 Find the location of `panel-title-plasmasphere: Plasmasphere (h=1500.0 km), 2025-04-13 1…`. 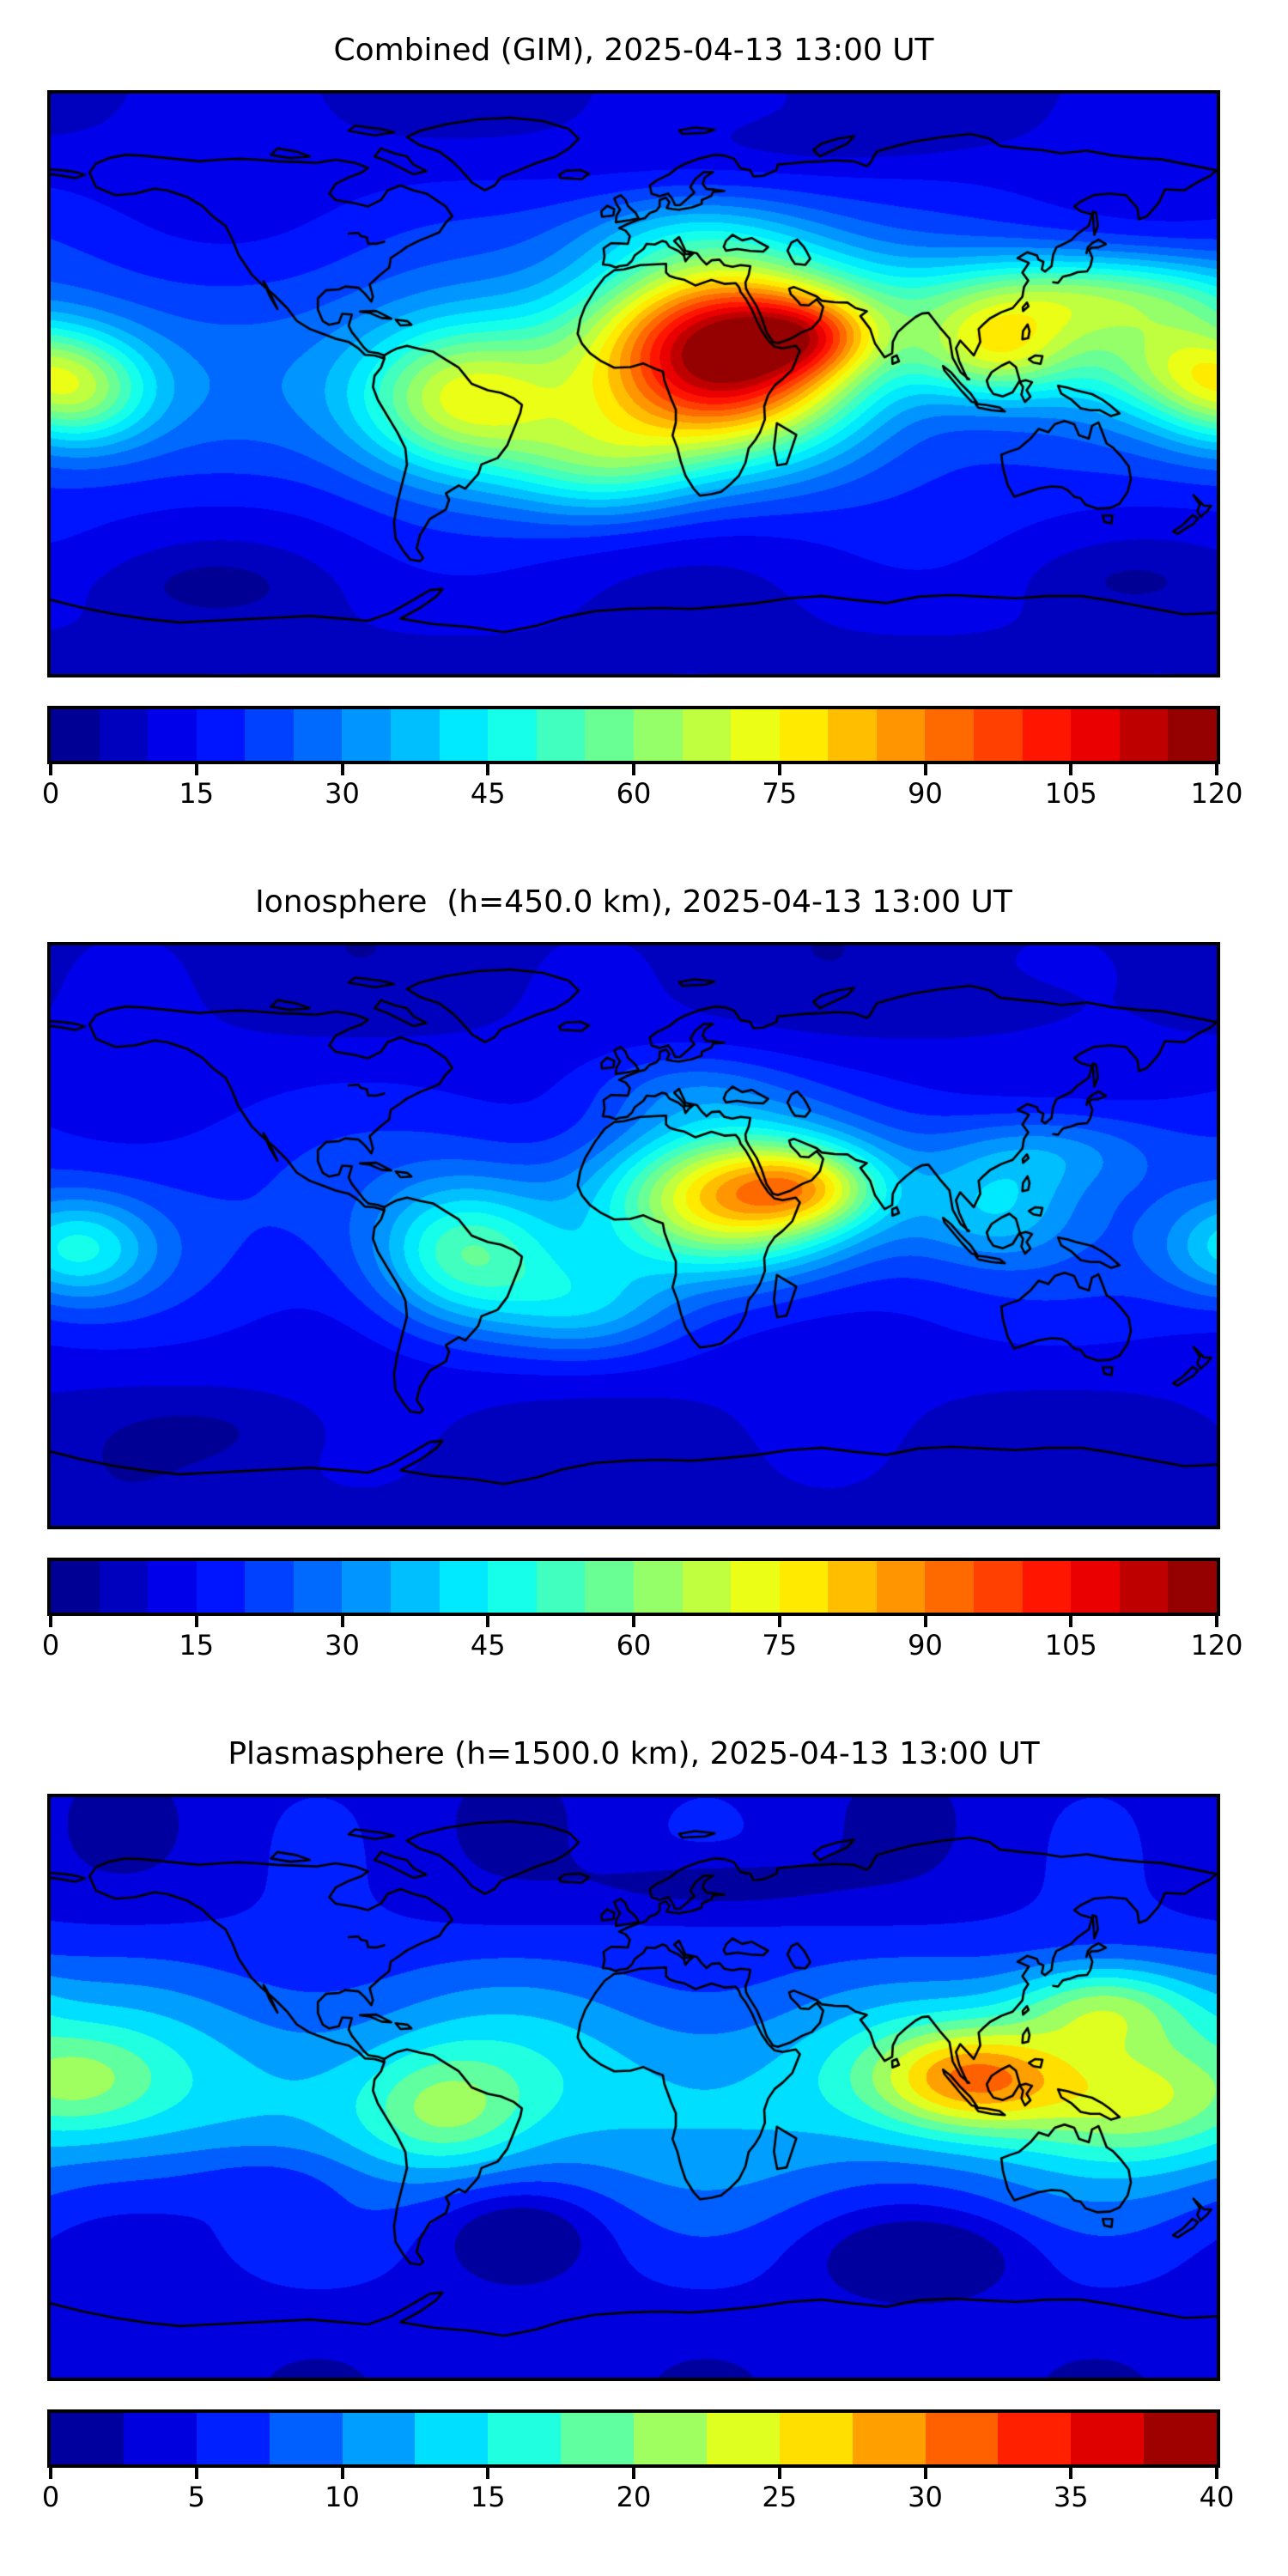

panel-title-plasmasphere: Plasmasphere (h=1500.0 km), 2025-04-13 1… is located at coordinates (634, 1753).